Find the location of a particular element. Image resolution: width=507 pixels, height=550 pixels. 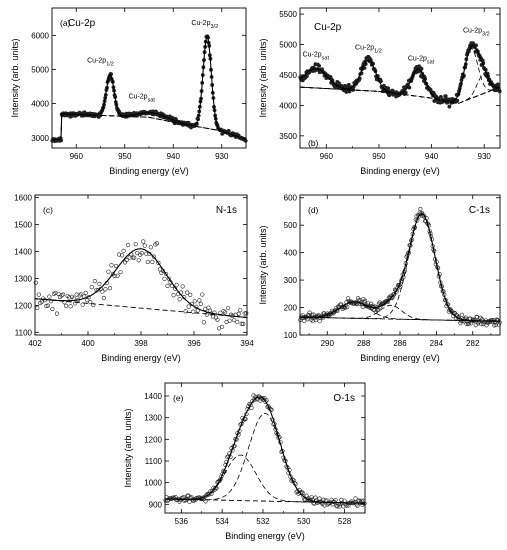

panel-label: (c) is located at coordinates (48, 210).